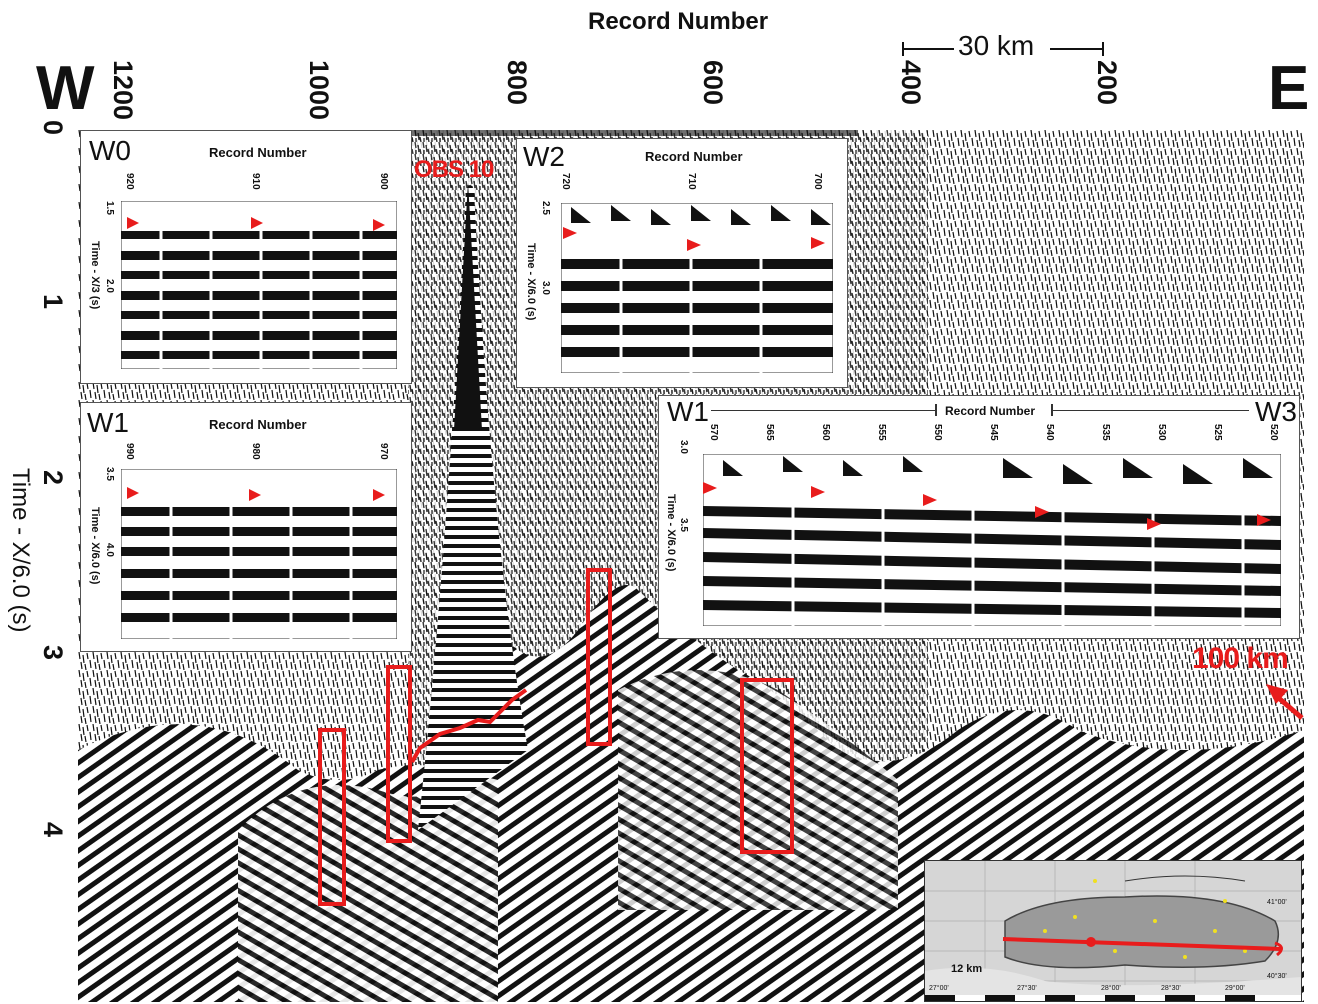 This screenshot has height=1004, width=1318. What do you see at coordinates (1027, 988) in the screenshot?
I see `map-lon-label-1: 27°30'` at bounding box center [1027, 988].